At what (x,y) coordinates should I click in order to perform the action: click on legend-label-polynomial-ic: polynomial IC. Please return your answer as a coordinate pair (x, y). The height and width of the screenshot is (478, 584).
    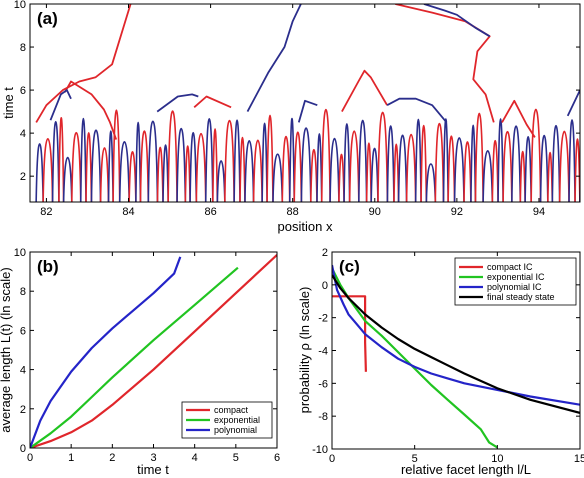
    Looking at the image, I should click on (514, 287).